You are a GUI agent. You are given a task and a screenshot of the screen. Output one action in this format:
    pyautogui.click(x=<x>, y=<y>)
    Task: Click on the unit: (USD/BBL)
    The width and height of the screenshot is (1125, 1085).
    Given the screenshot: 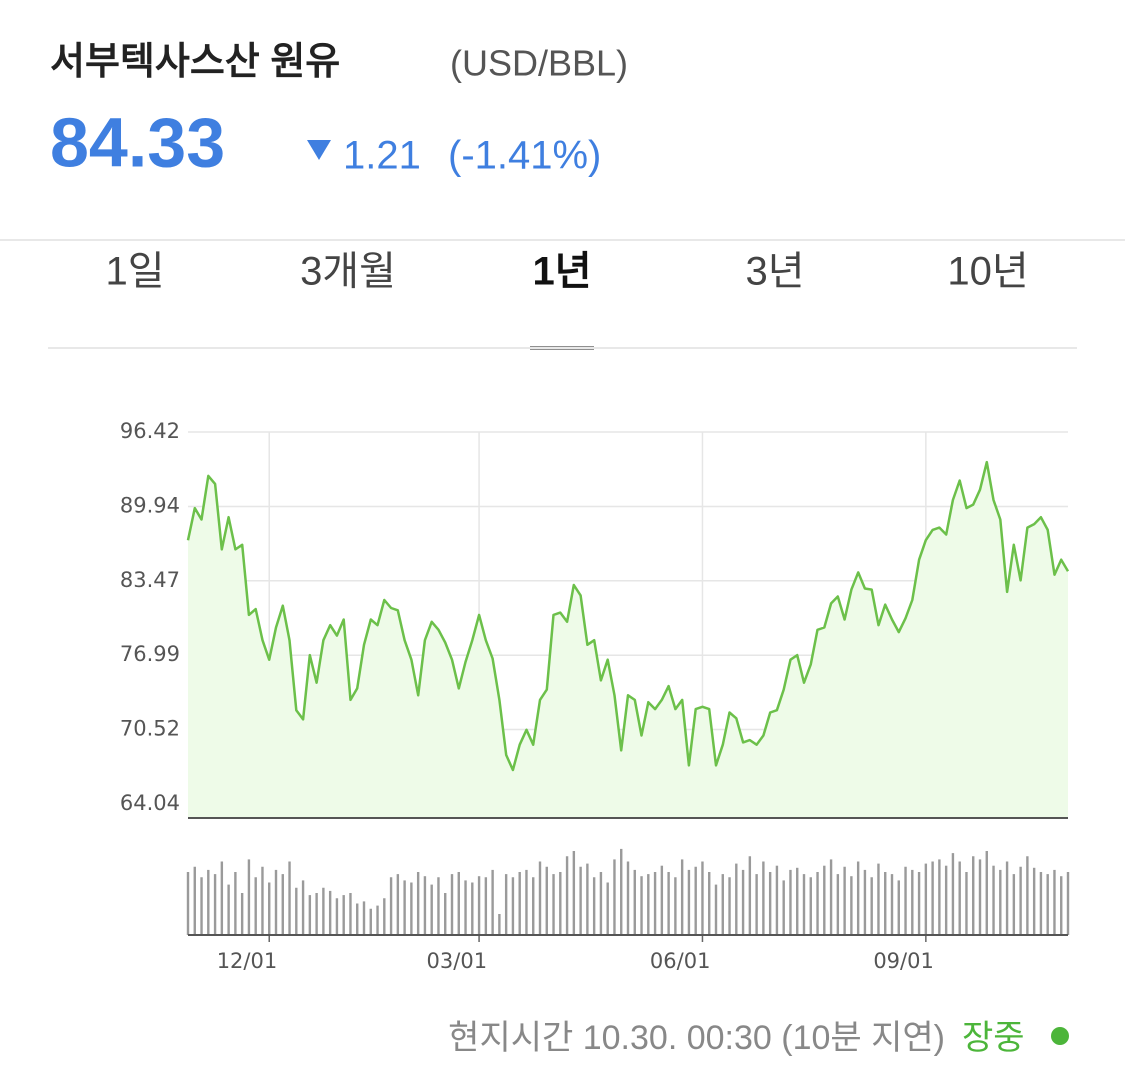 What is the action you would take?
    pyautogui.click(x=539, y=63)
    